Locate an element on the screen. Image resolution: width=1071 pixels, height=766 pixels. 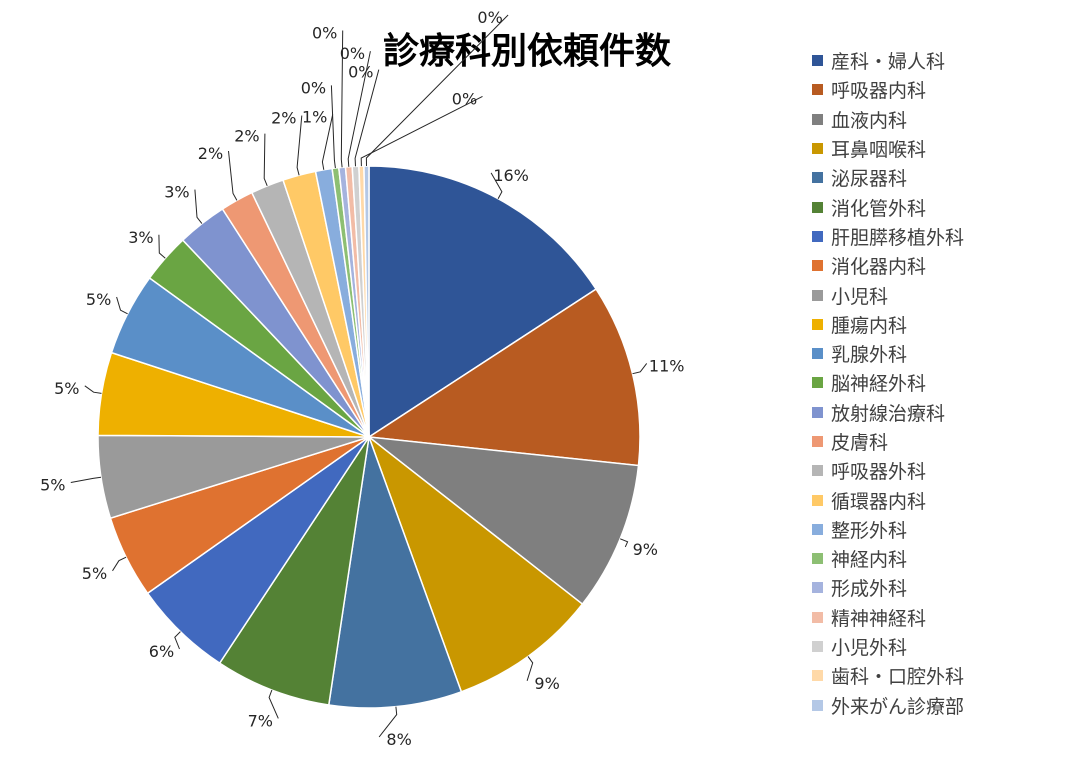
legend-item: 小児科 is located at coordinates (888, 294).